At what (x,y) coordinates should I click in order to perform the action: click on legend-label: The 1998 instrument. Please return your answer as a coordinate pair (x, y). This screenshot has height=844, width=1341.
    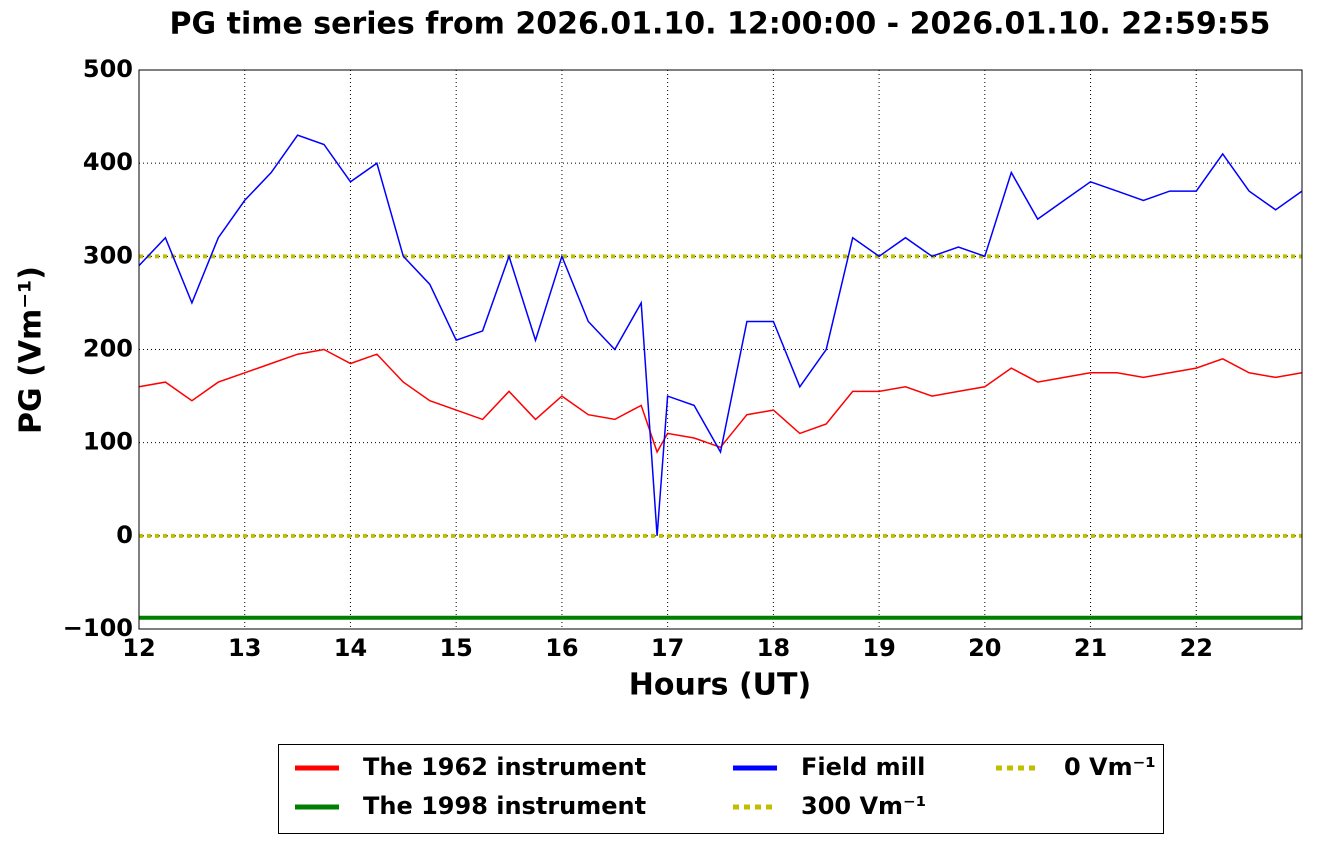
    Looking at the image, I should click on (504, 806).